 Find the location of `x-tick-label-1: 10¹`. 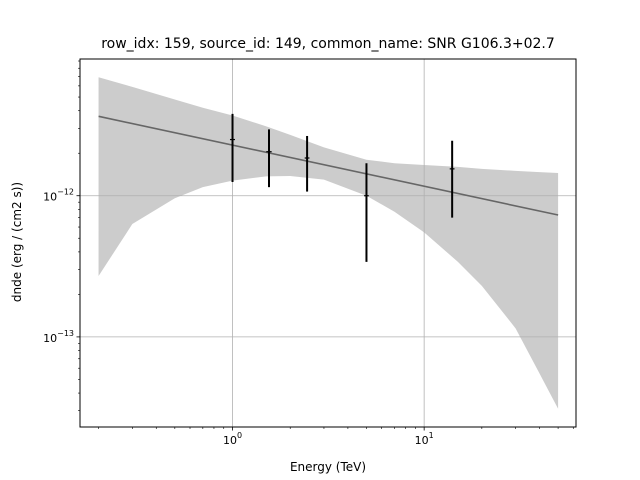

x-tick-label-1: 10¹ is located at coordinates (424, 439).